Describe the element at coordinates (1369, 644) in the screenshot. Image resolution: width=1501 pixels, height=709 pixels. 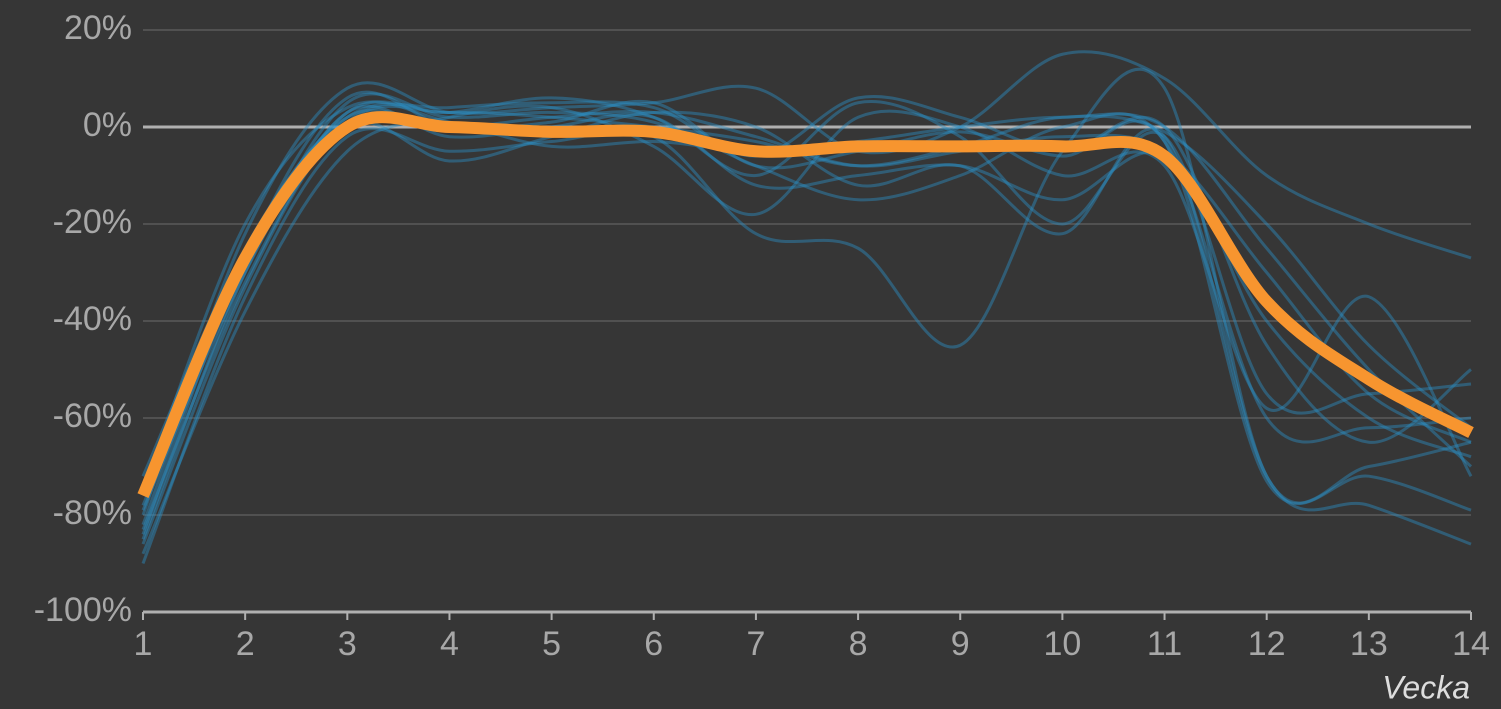
I see `x-tick-label: 13` at that location.